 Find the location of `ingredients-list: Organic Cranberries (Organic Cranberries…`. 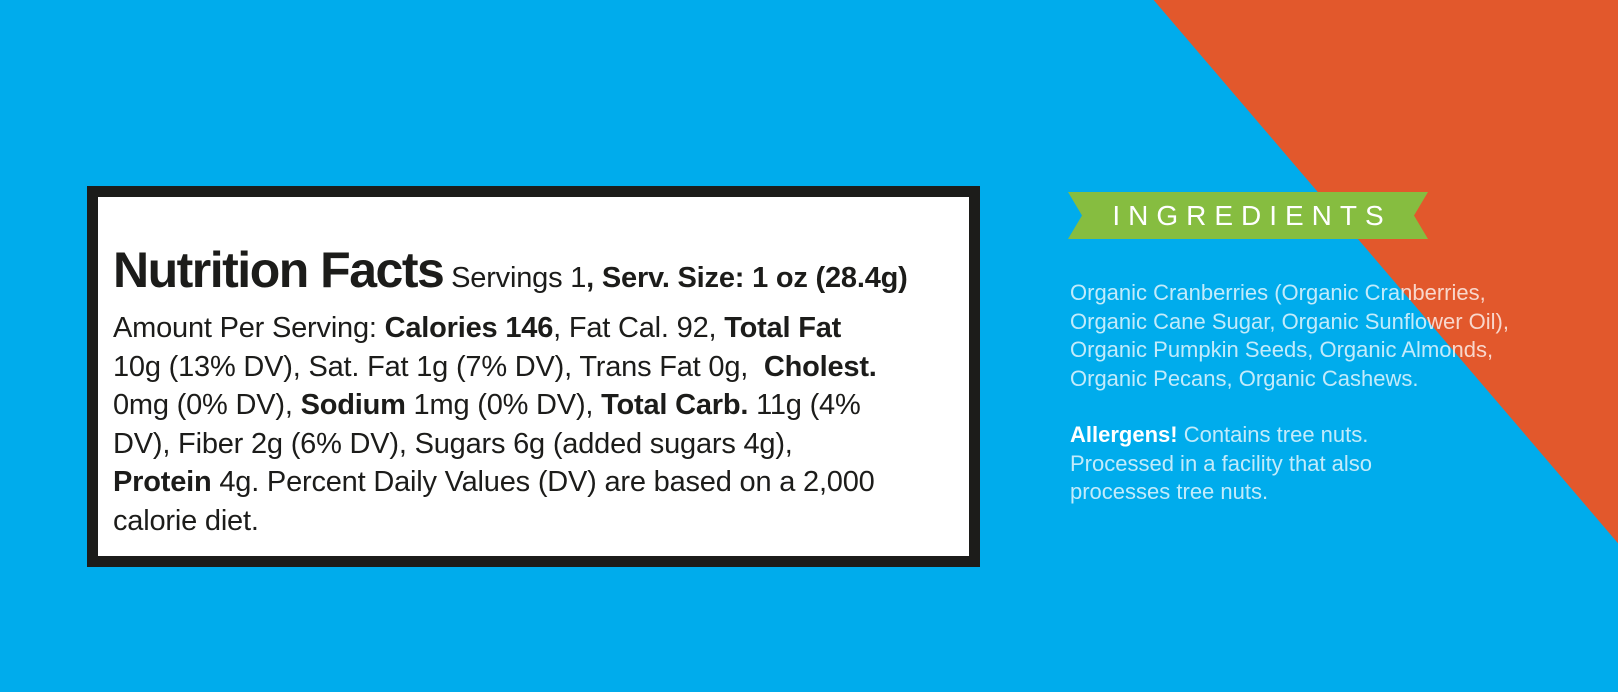

ingredients-list: Organic Cranberries (Organic Cranberries… is located at coordinates (1289, 336).